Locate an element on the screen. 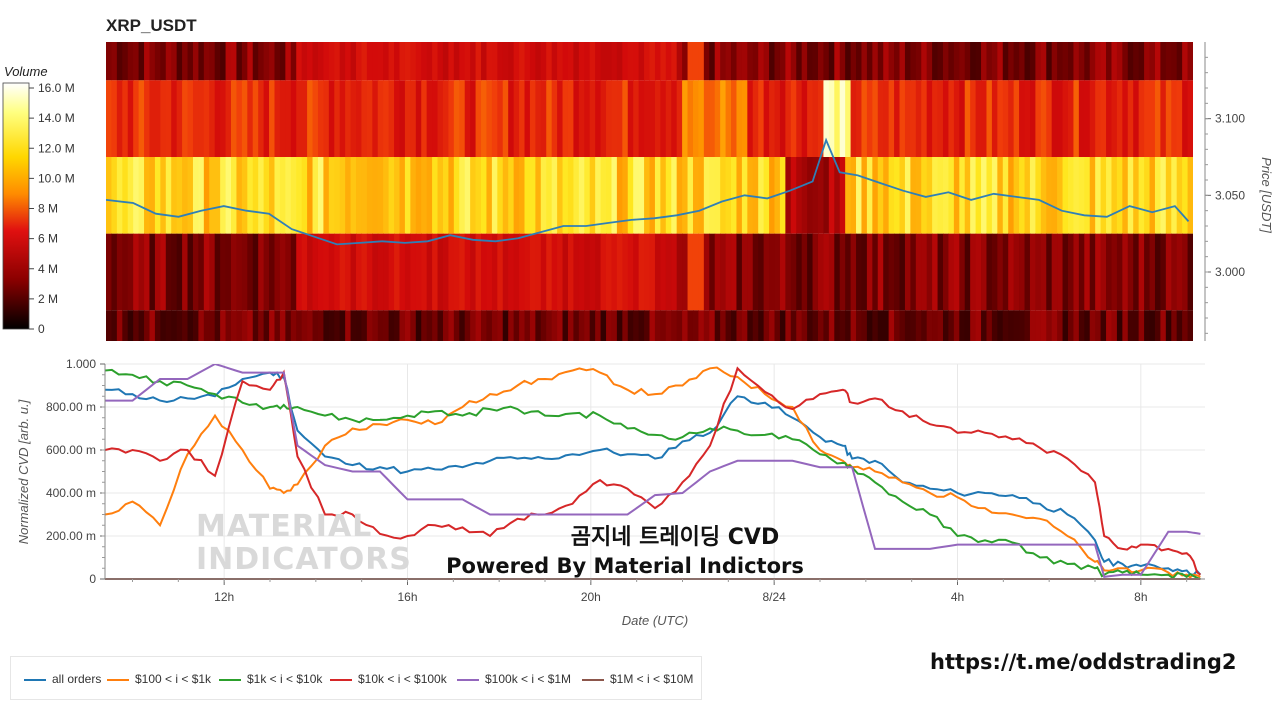 This screenshot has width=1280, height=707. legend-label: $1k < i < $10k is located at coordinates (285, 679).